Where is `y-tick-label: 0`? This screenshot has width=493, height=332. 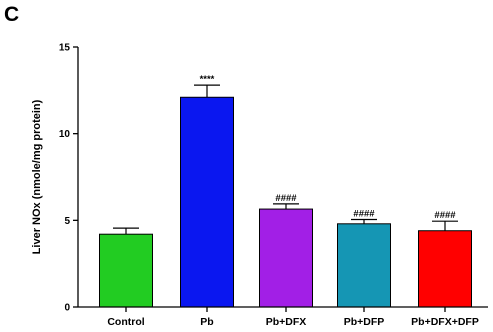 y-tick-label: 0 is located at coordinates (67, 308).